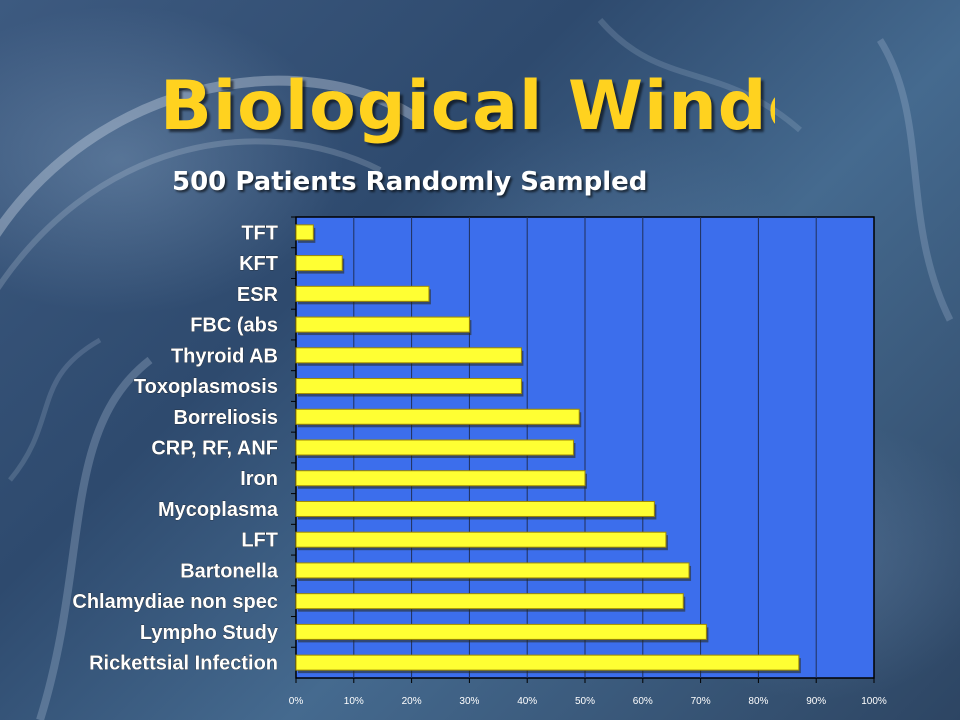 The height and width of the screenshot is (720, 960). I want to click on category-label: Chlamydiae non spec, so click(175, 602).